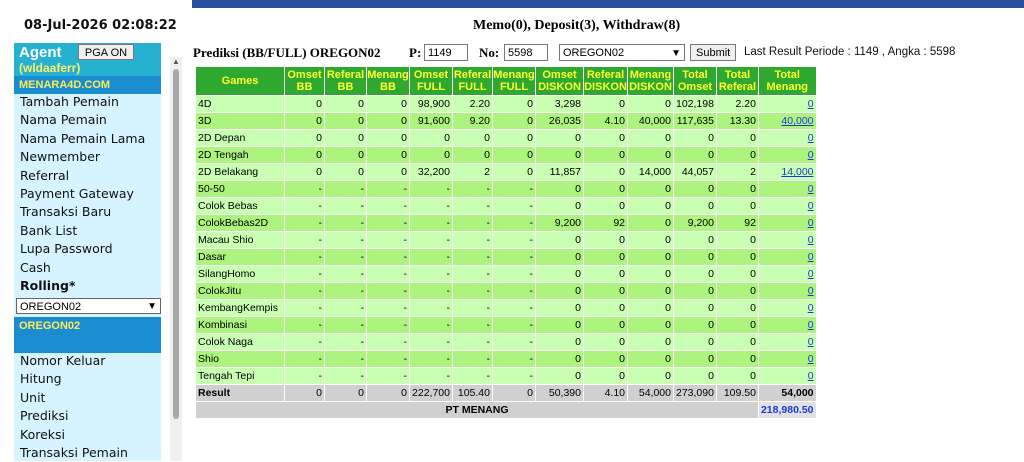 This screenshot has width=1024, height=462. What do you see at coordinates (77, 193) in the screenshot?
I see `sidebar-item-payment-gateway: Payment Gateway` at bounding box center [77, 193].